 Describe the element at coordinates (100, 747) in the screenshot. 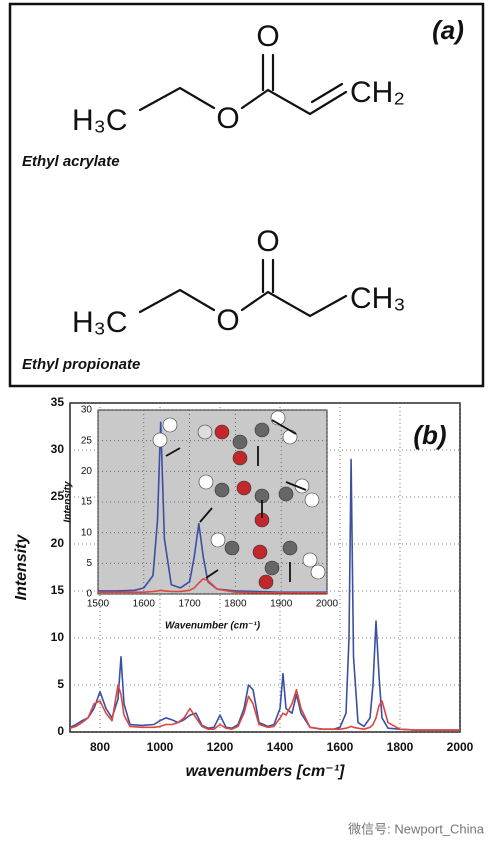

I see `x-tick-label: 800` at that location.